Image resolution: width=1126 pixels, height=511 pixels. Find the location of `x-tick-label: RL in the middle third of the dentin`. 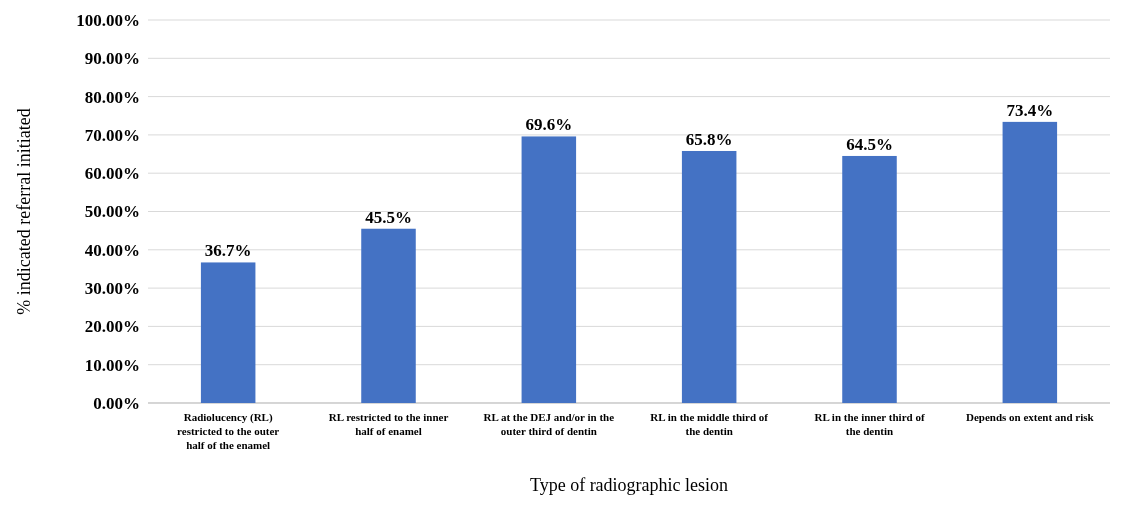

x-tick-label: RL in the middle third of the dentin is located at coordinates (709, 424).